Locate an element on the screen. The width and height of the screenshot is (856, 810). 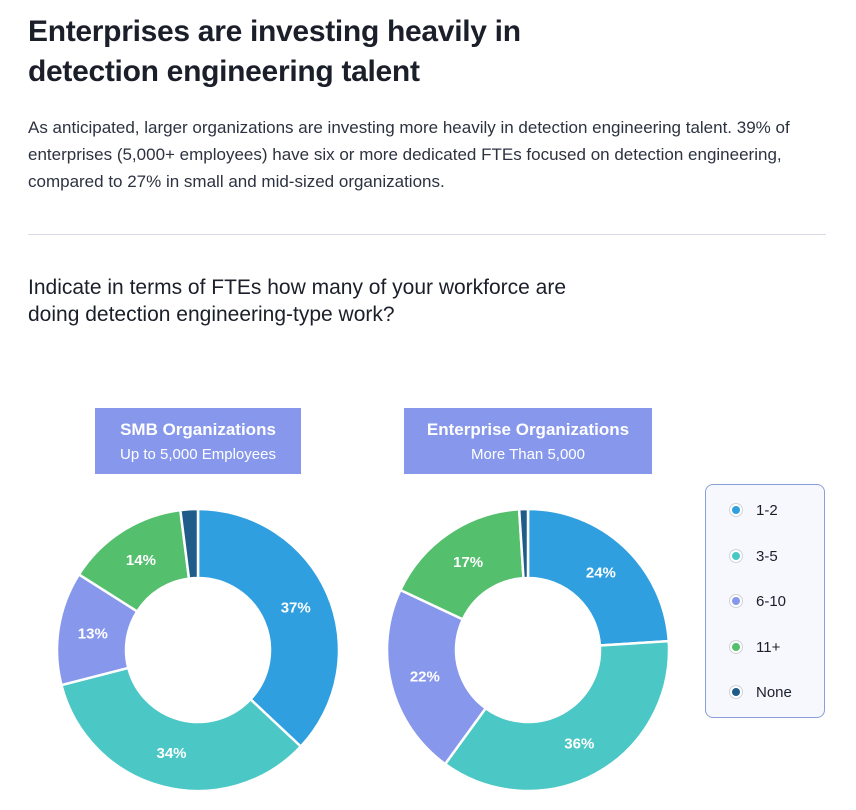
smb-data-label-3-5: 34% is located at coordinates (171, 753).